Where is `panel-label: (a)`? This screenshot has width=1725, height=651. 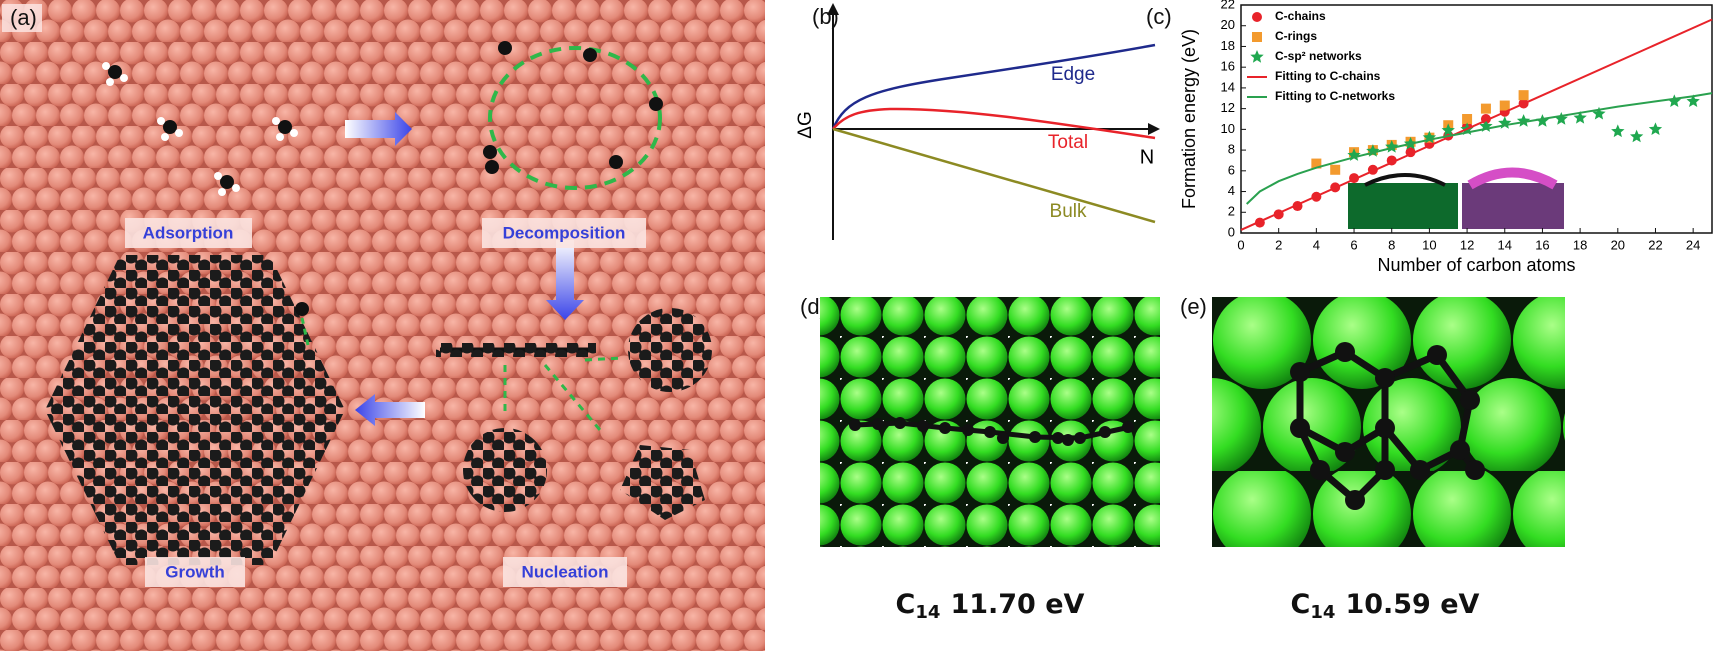 panel-label: (a) is located at coordinates (23, 17).